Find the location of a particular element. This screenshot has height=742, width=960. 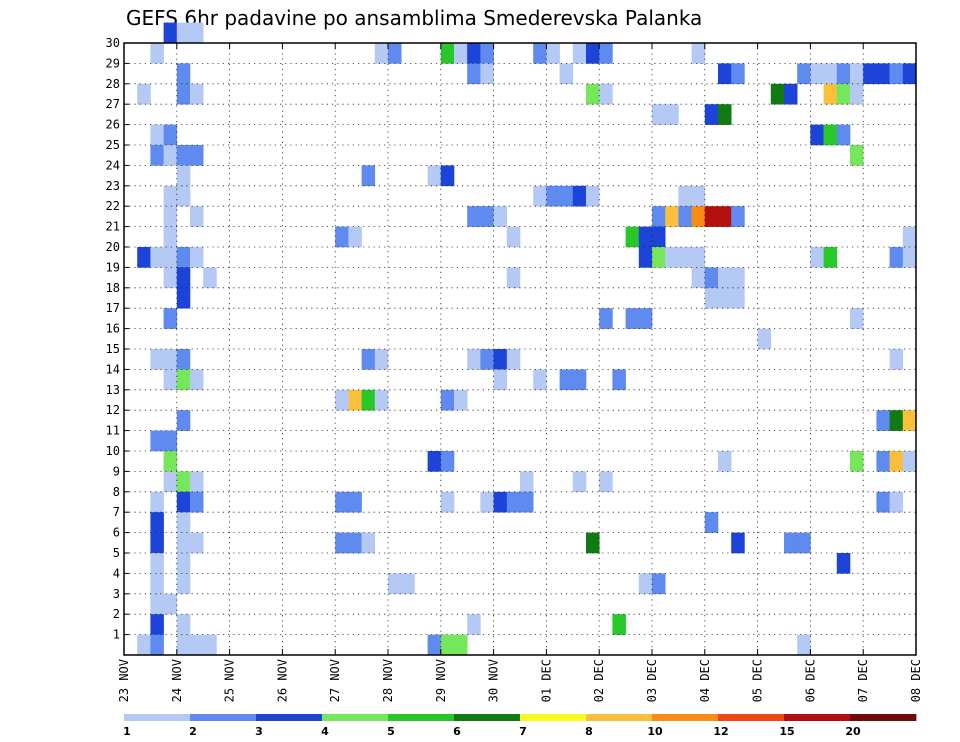

y-tick-label: 23 is located at coordinates (113, 186).